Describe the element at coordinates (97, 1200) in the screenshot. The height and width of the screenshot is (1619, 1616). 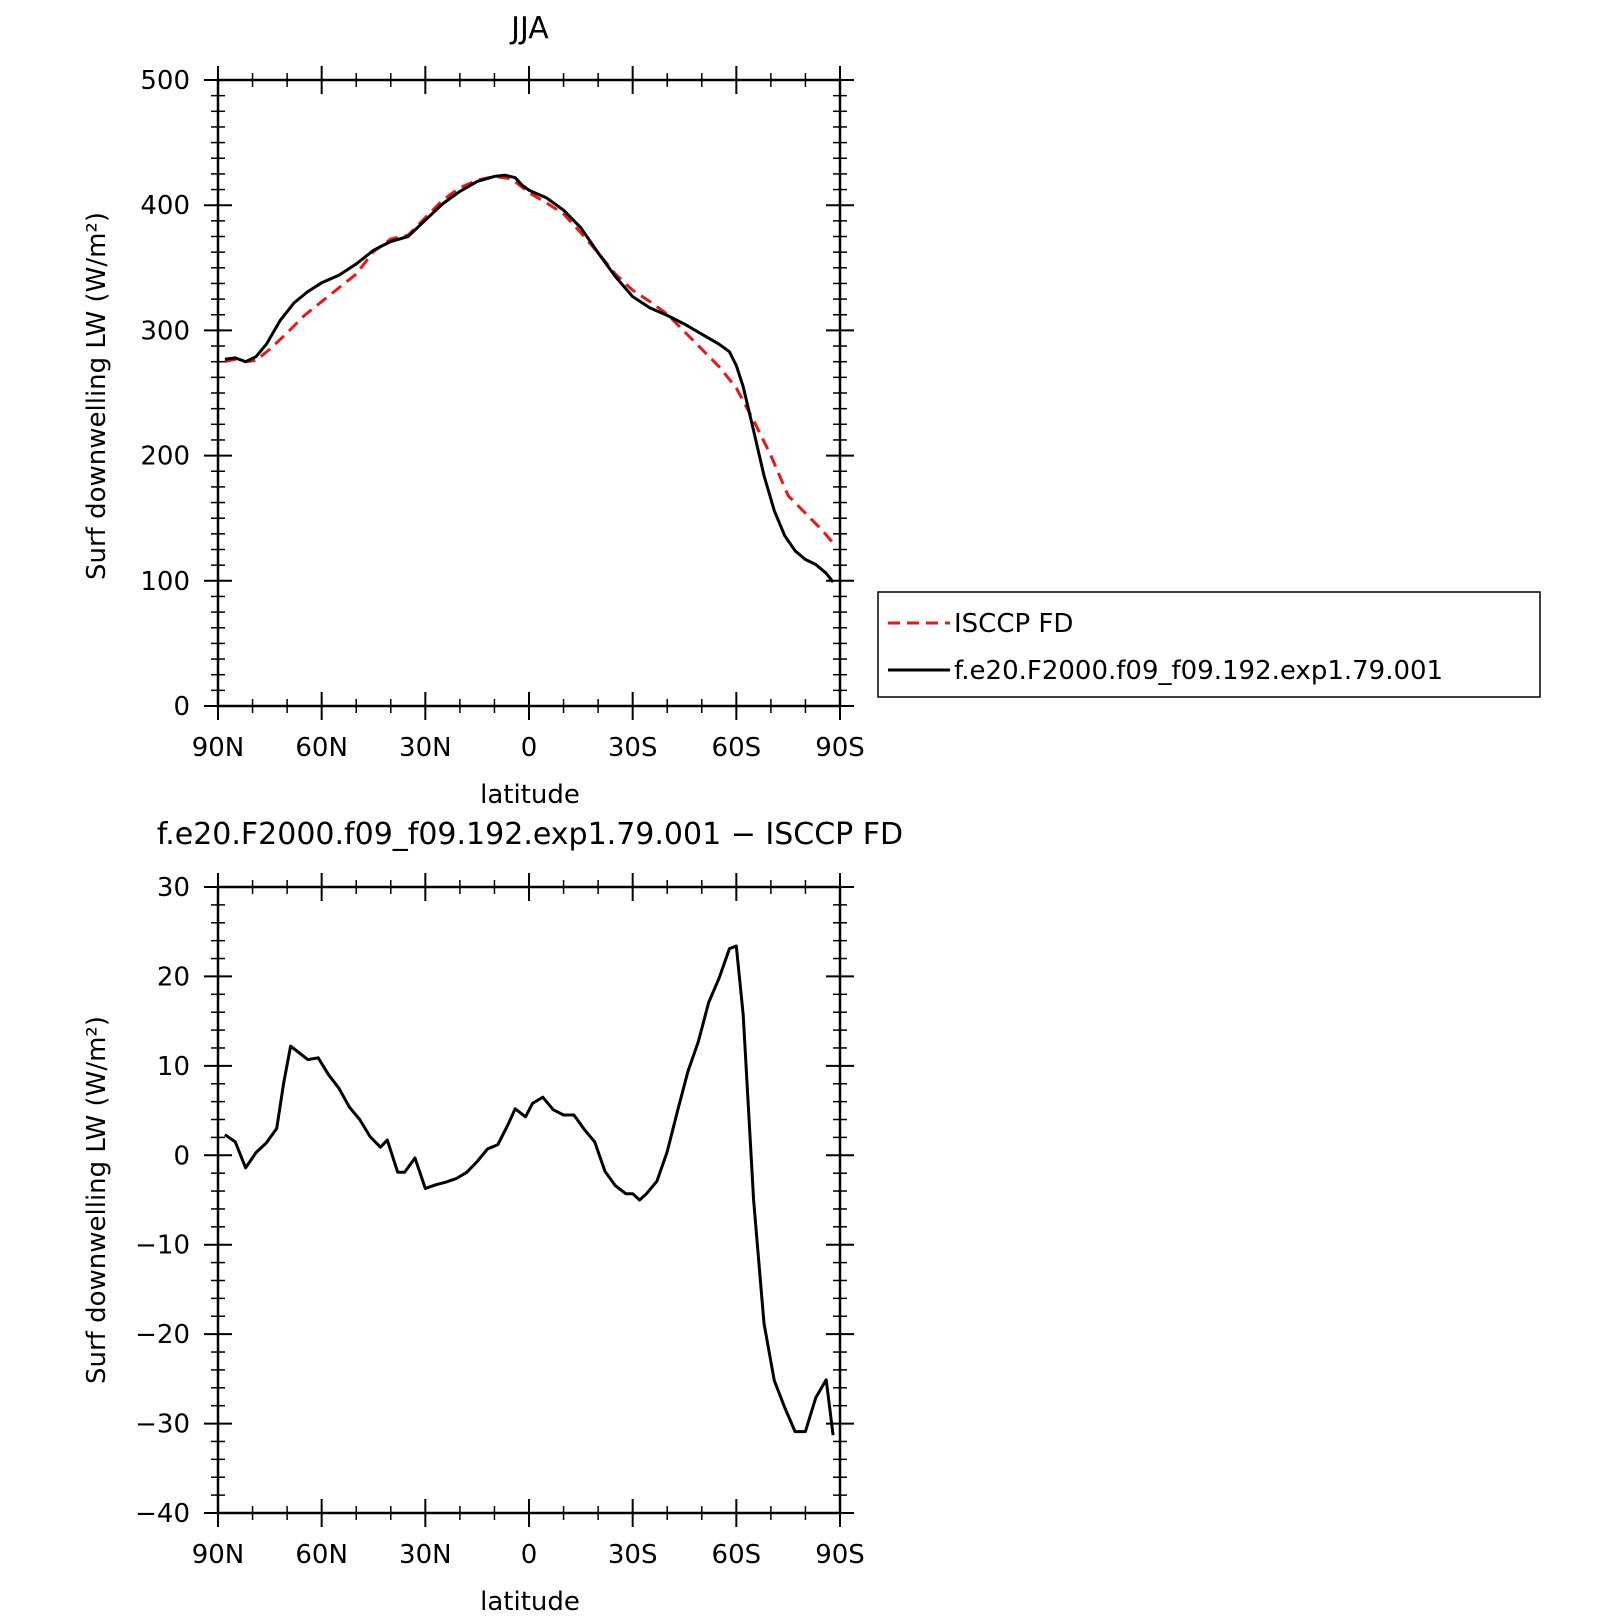
I see `bottom-y-axis-label: Surf downwelling LW (W/m²)` at that location.